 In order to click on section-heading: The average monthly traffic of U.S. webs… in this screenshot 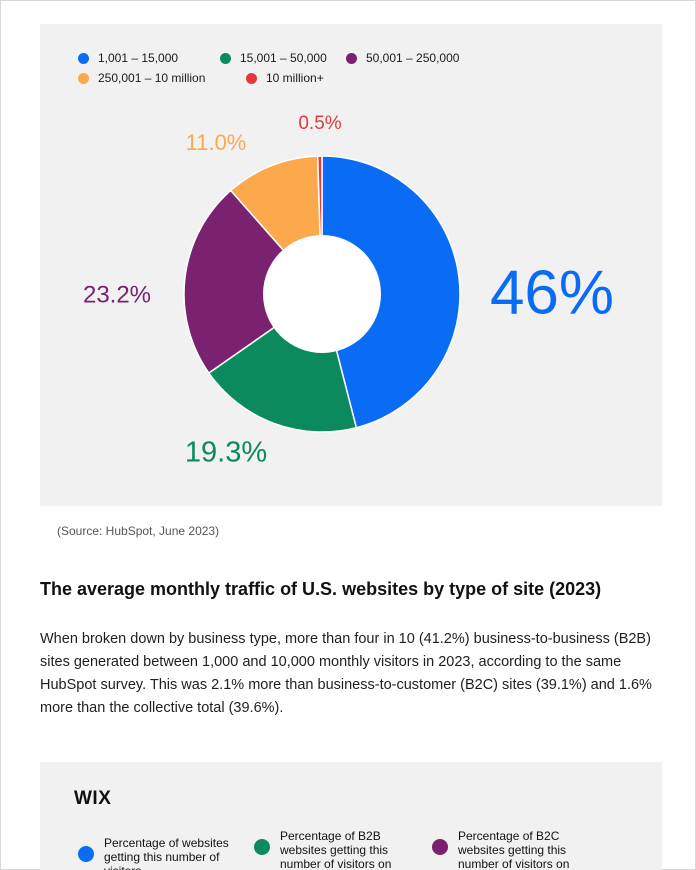, I will do `click(321, 589)`.